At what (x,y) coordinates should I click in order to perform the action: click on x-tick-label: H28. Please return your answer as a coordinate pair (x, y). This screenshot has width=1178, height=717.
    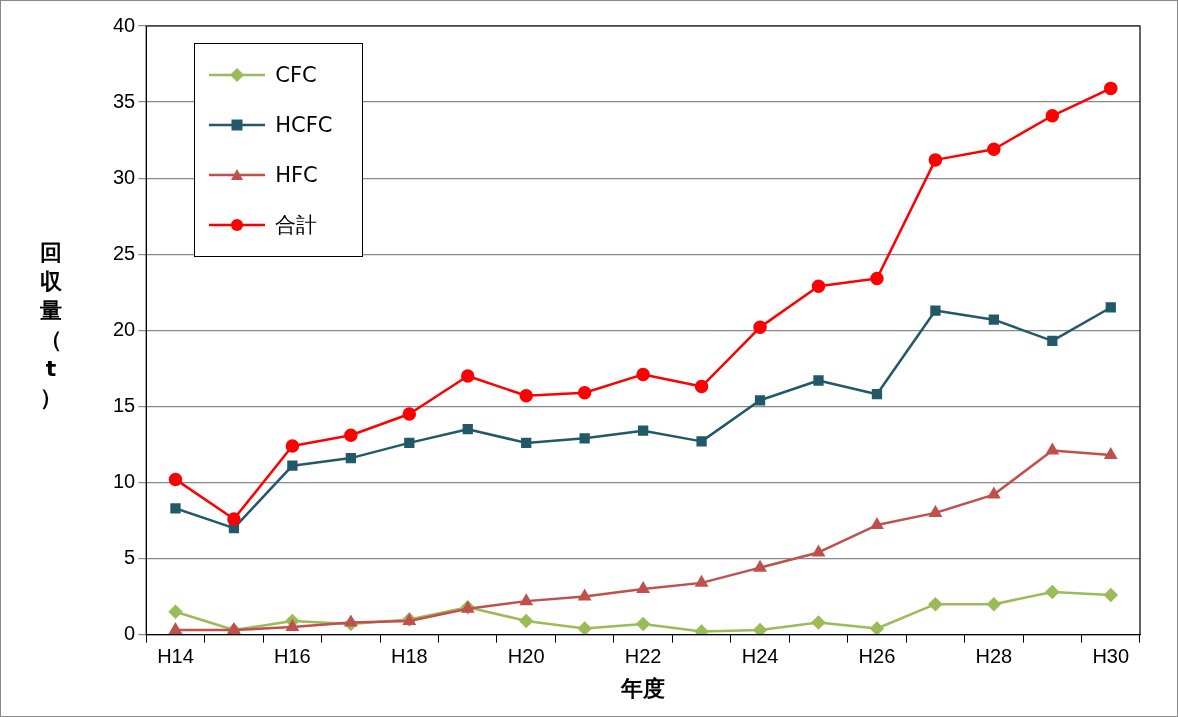
    Looking at the image, I should click on (994, 656).